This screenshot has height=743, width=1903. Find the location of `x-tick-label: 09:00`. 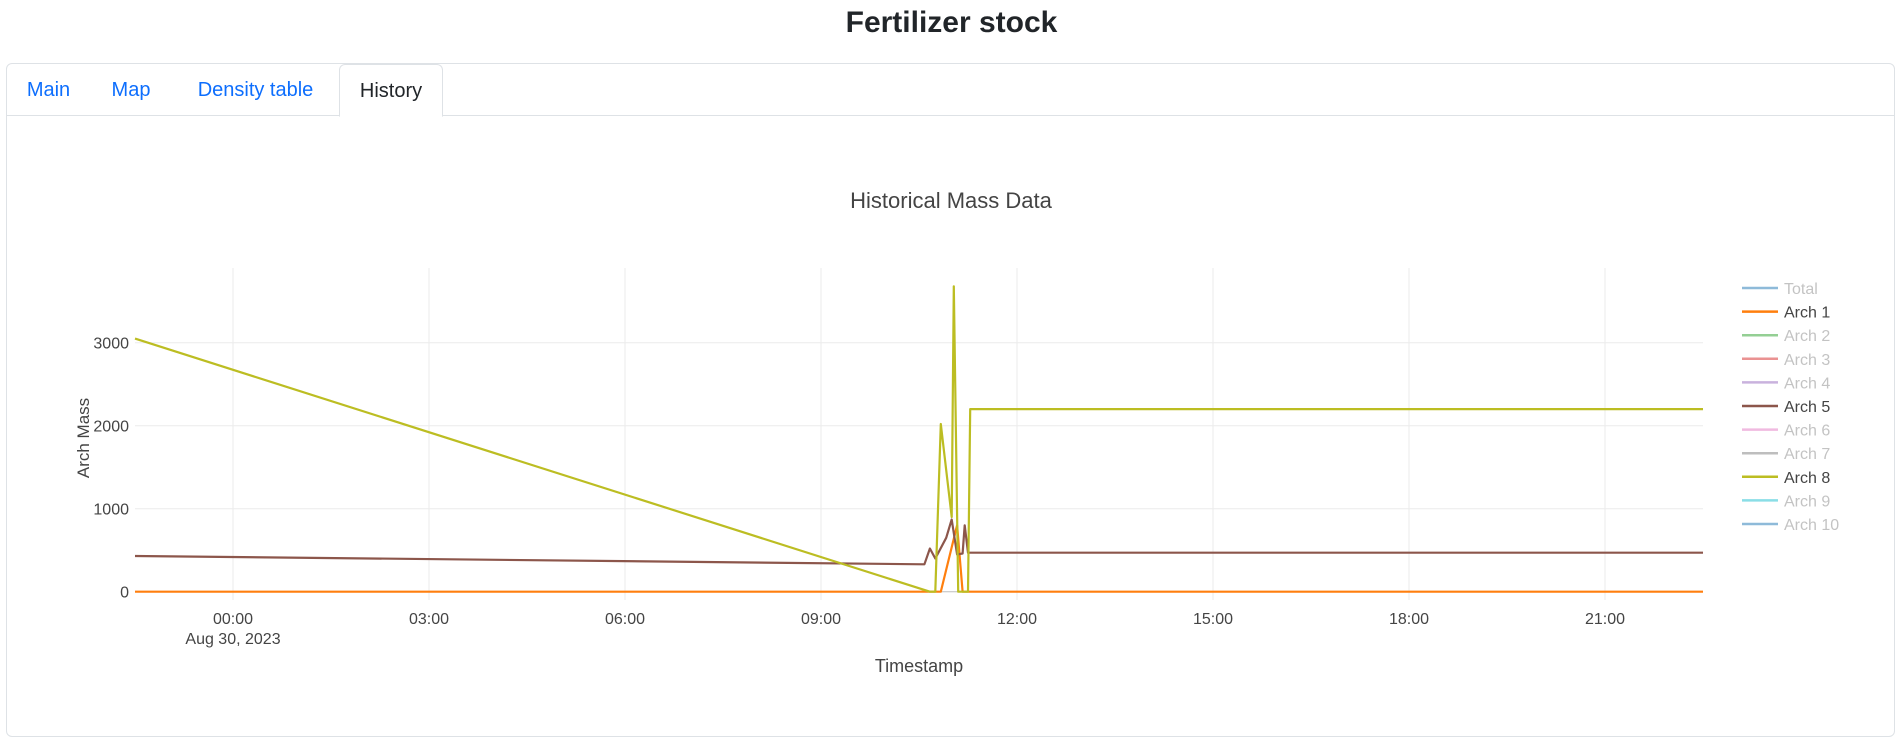

x-tick-label: 09:00 is located at coordinates (821, 619).